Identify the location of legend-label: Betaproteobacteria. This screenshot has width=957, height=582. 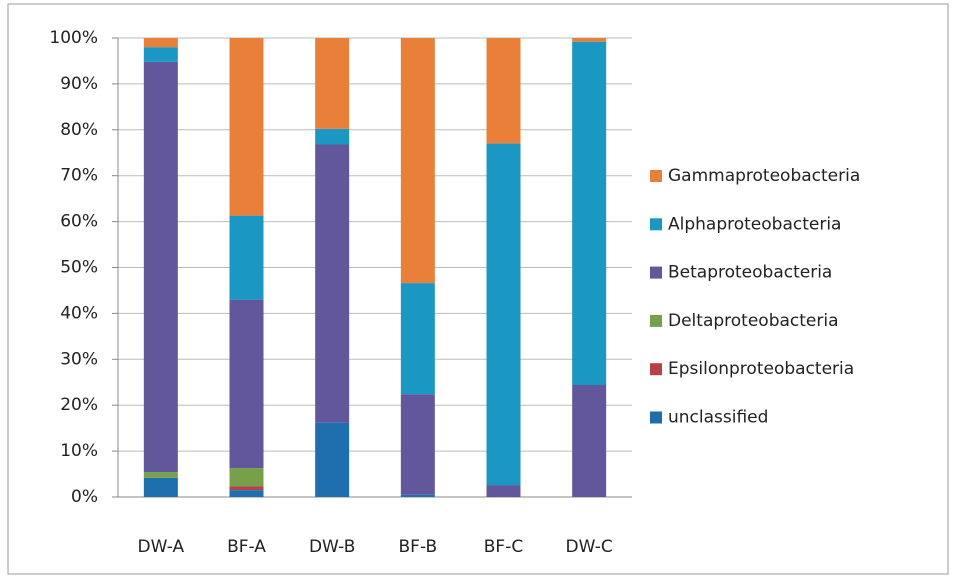
(750, 273).